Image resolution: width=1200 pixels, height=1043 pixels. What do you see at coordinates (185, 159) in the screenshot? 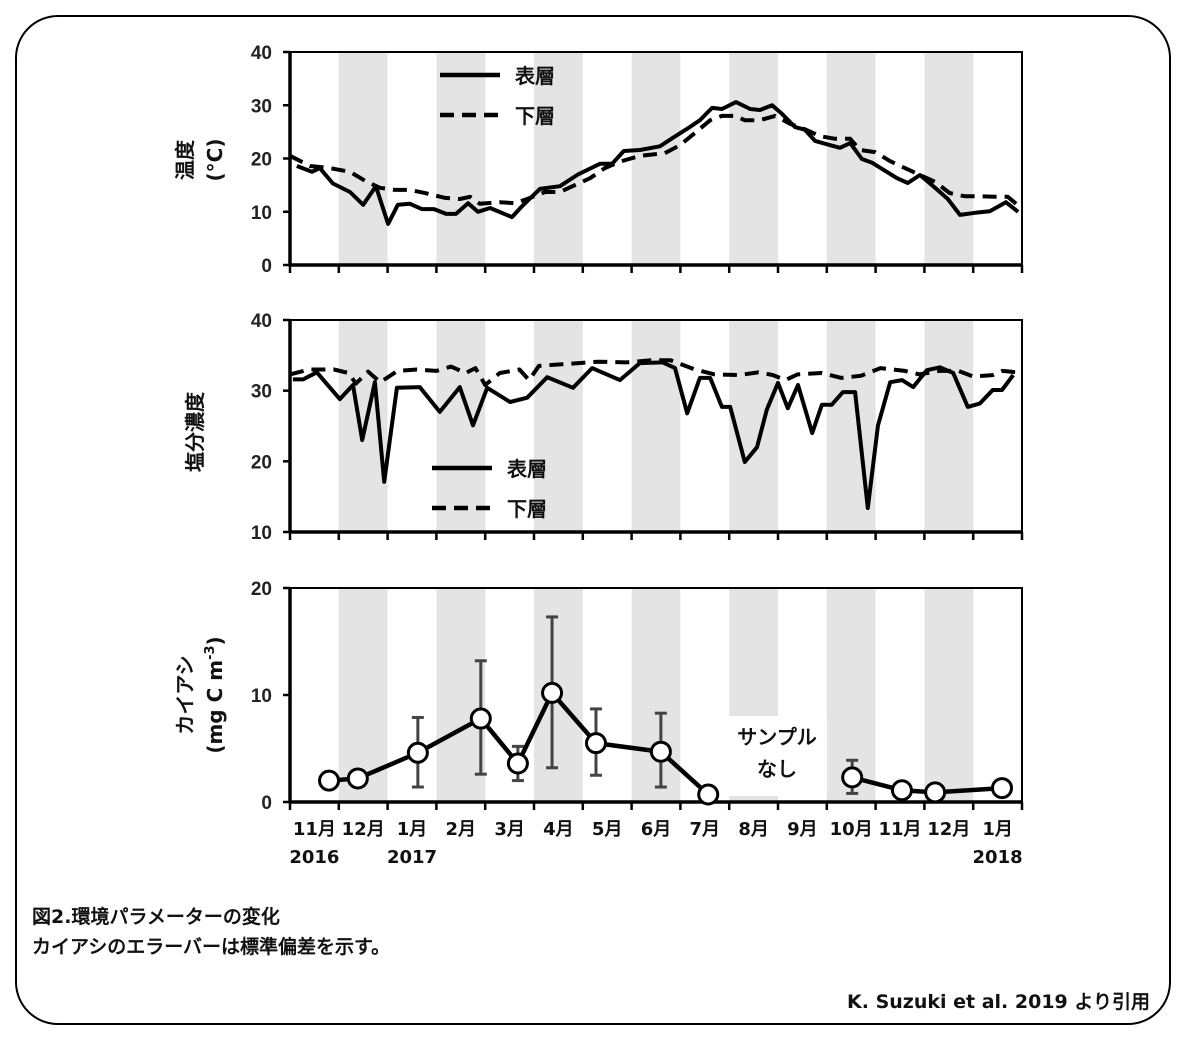
I see `temp-ylabel: 温度` at bounding box center [185, 159].